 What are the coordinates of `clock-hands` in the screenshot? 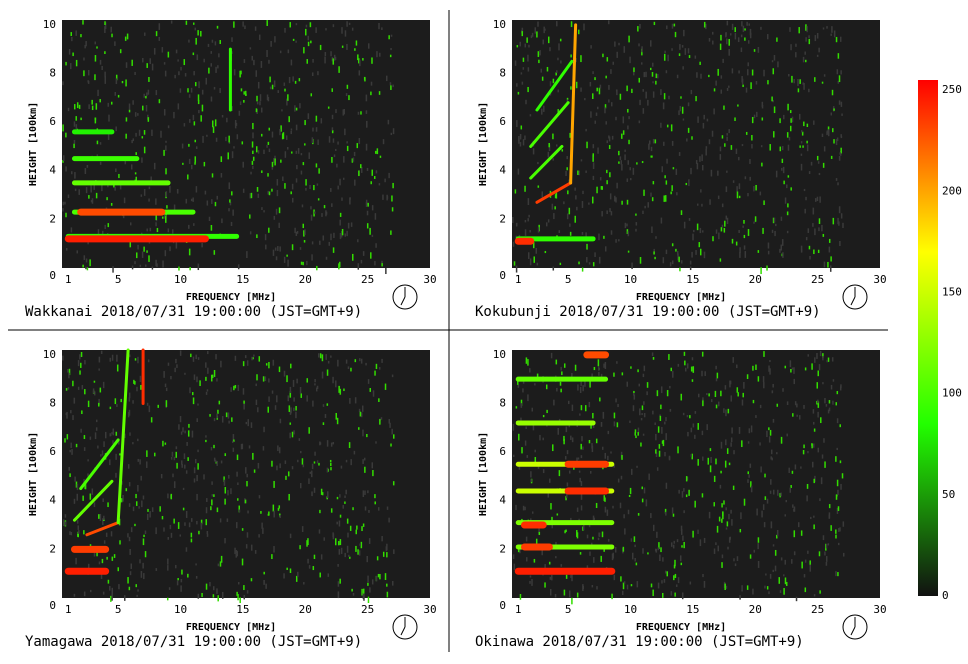 It's located at (853, 296).